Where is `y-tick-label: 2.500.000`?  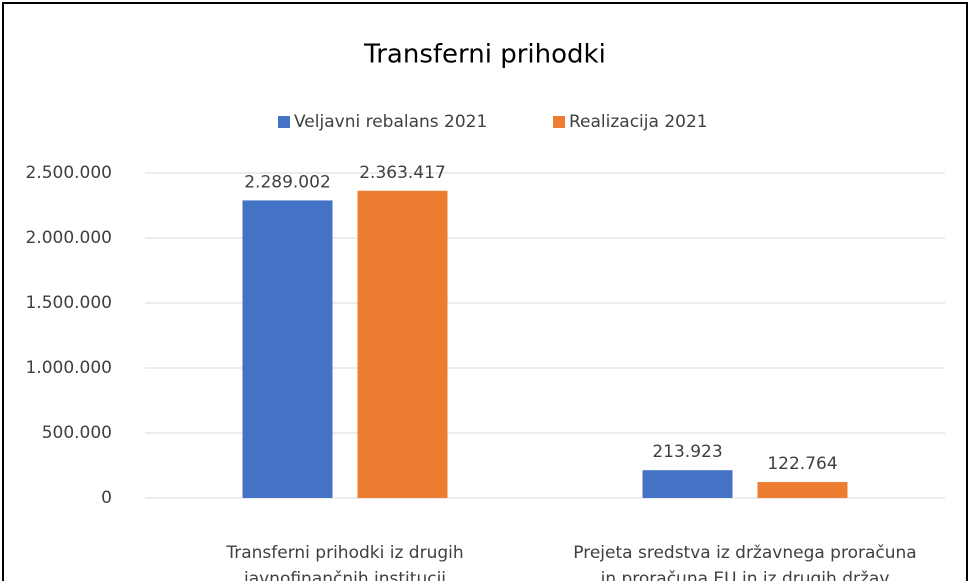 y-tick-label: 2.500.000 is located at coordinates (68, 173).